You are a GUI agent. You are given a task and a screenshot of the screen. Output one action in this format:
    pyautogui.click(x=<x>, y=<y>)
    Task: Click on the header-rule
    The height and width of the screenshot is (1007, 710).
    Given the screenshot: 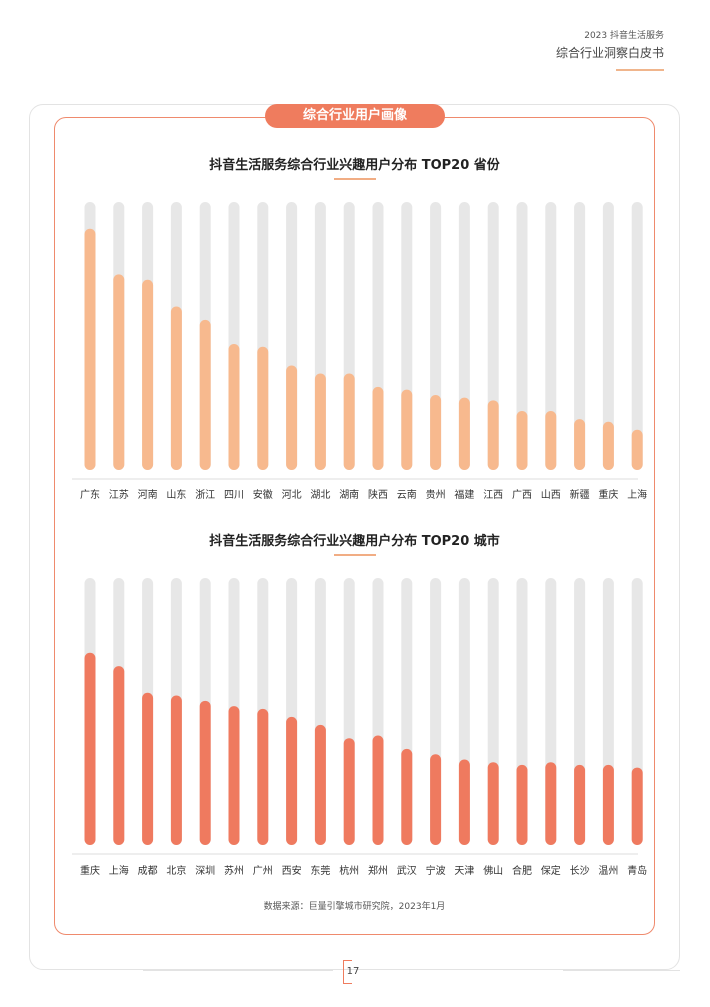 What is the action you would take?
    pyautogui.click(x=640, y=70)
    